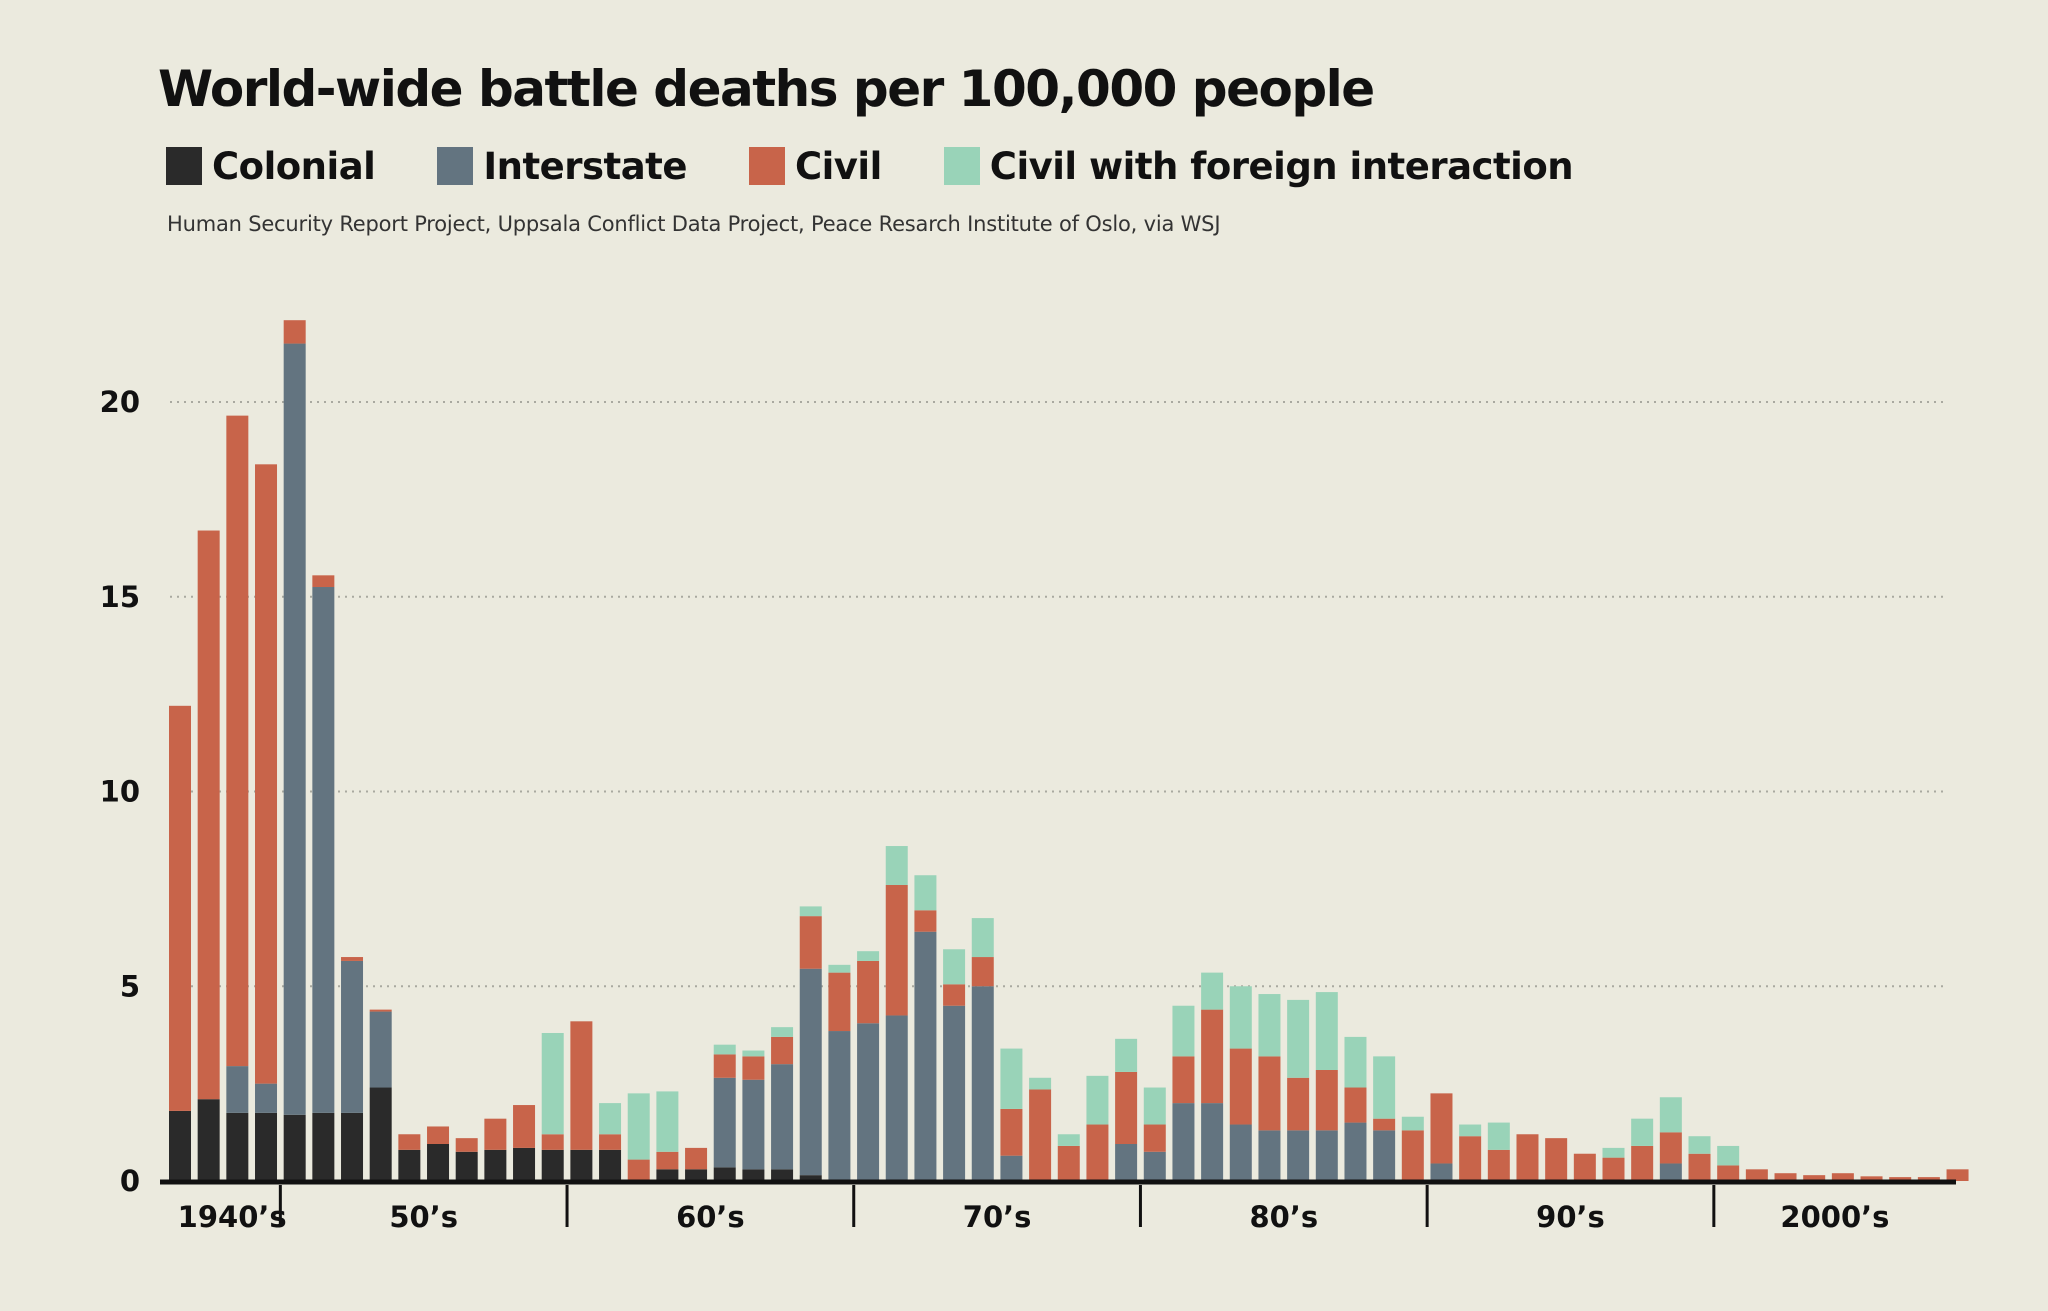 This screenshot has width=2048, height=1311. What do you see at coordinates (1281, 166) in the screenshot?
I see `legend-label-civil-foreign: Civil with foreign interaction` at bounding box center [1281, 166].